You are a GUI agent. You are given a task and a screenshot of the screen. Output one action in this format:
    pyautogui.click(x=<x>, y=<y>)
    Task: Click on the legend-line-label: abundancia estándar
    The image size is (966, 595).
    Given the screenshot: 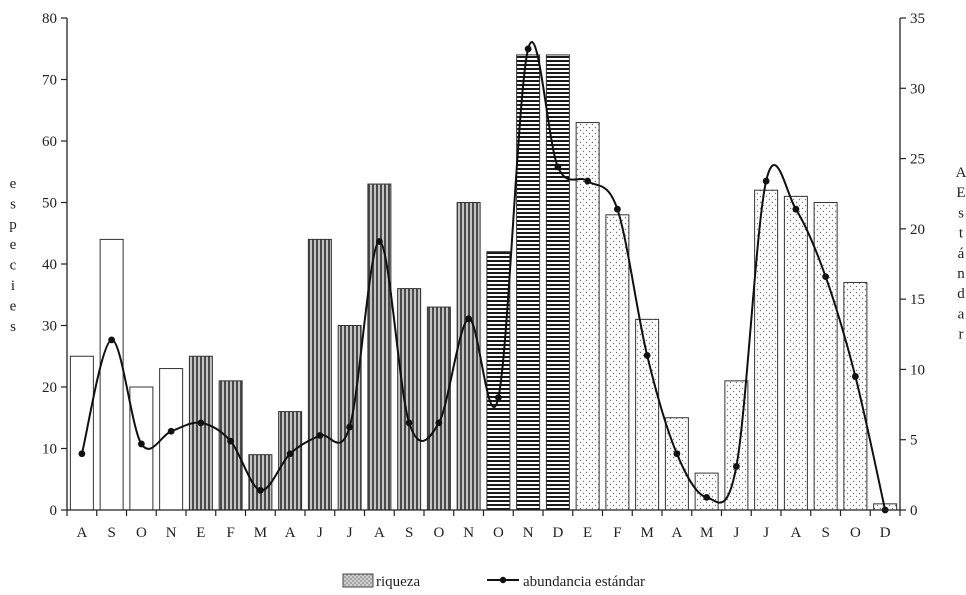 What is the action you would take?
    pyautogui.click(x=584, y=582)
    